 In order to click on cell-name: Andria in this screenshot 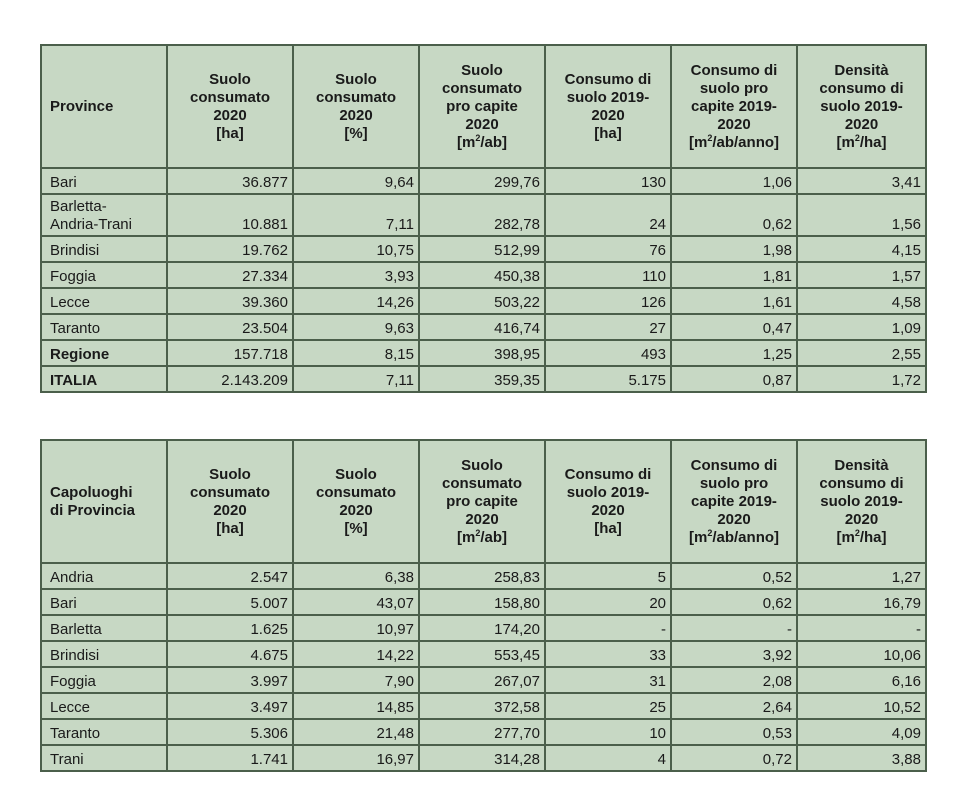, I will do `click(104, 576)`.